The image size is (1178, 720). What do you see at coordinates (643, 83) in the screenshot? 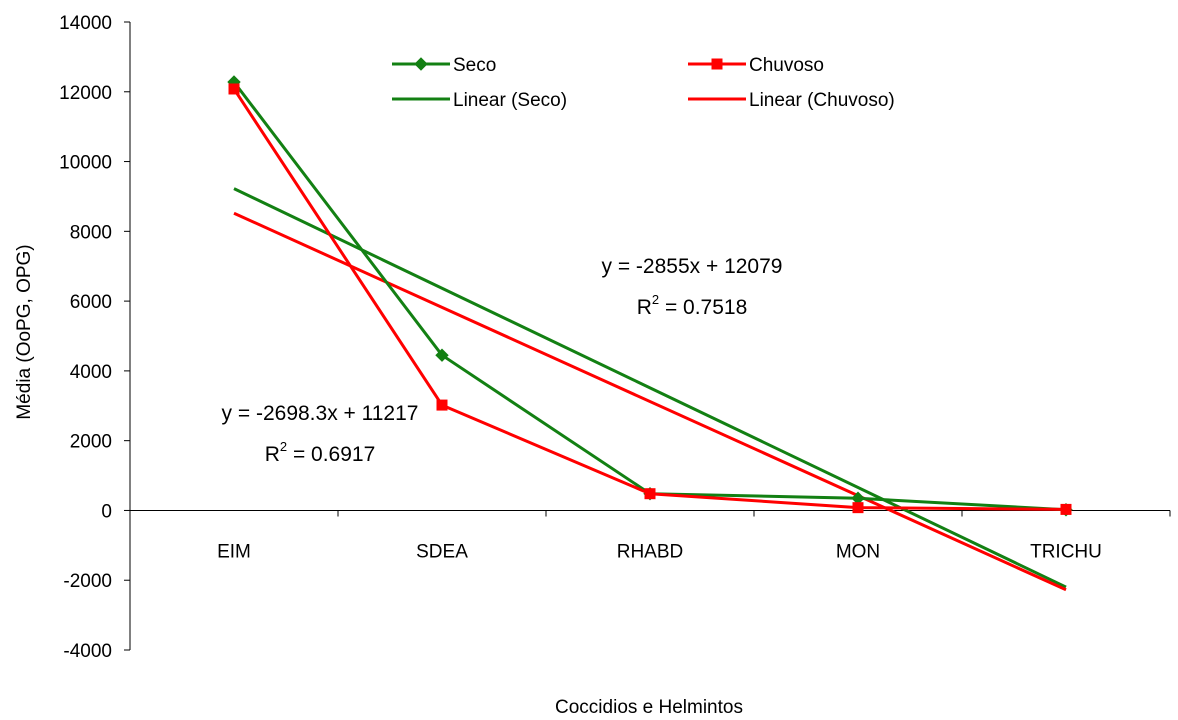
I see `legend: Seco Chuvoso Linear (Seco) Linear (Chuvoso)` at bounding box center [643, 83].